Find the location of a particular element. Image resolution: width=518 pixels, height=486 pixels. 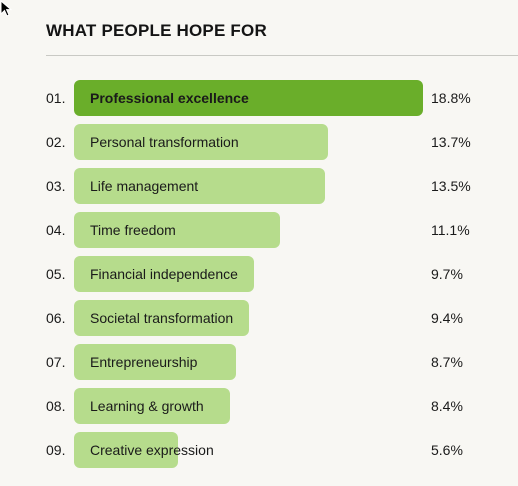

rank-label: 09. is located at coordinates (56, 450).